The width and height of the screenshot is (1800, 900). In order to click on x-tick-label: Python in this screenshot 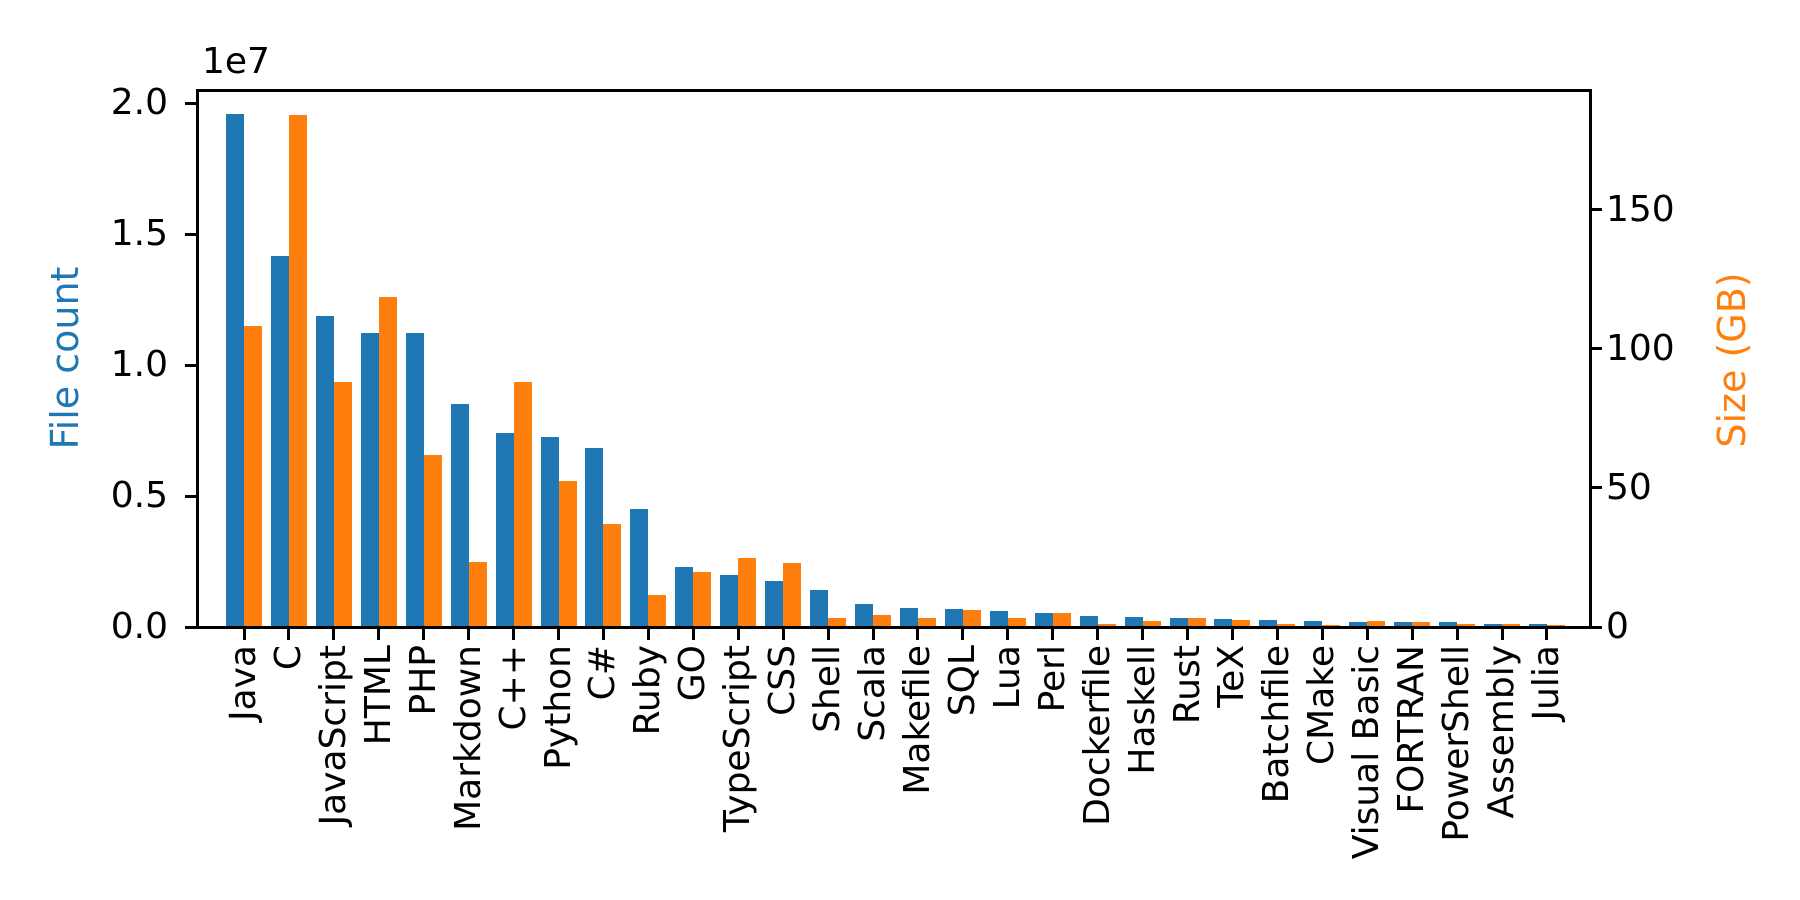, I will do `click(558, 707)`.